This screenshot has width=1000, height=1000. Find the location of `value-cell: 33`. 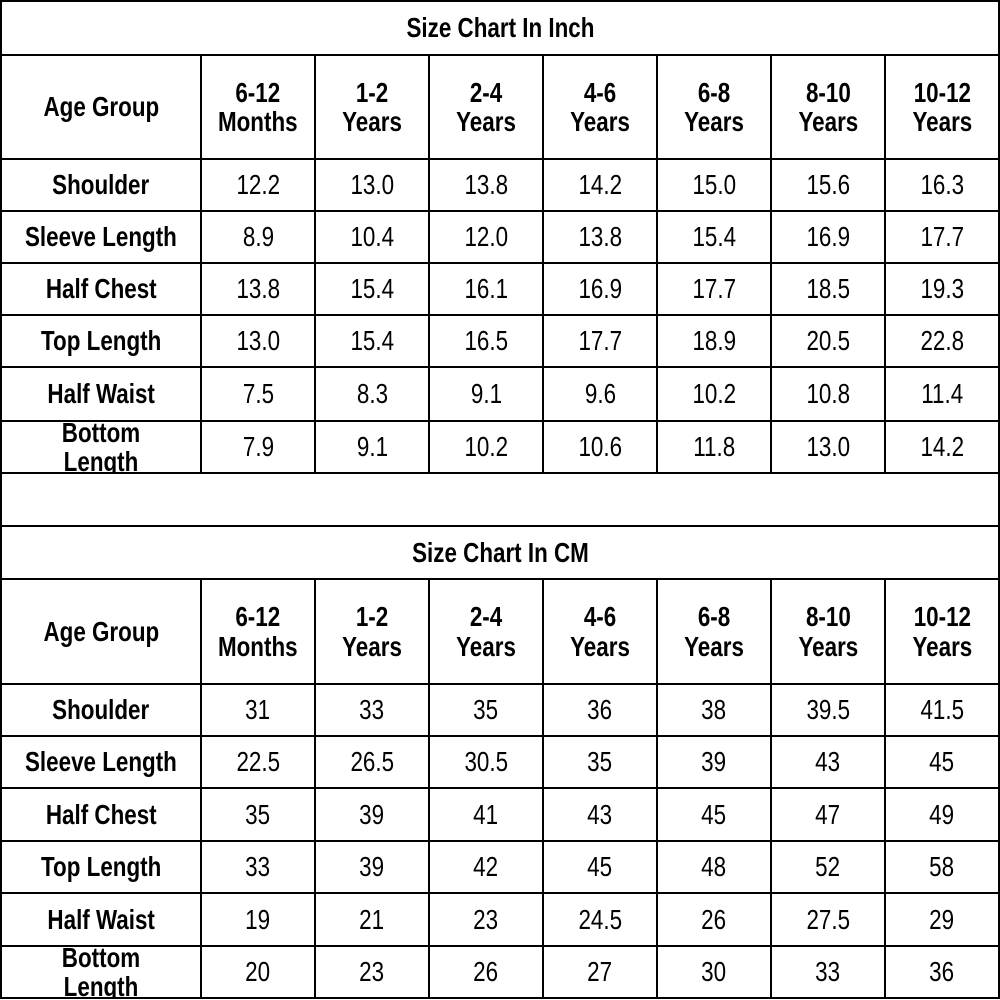

value-cell: 33 is located at coordinates (258, 867).